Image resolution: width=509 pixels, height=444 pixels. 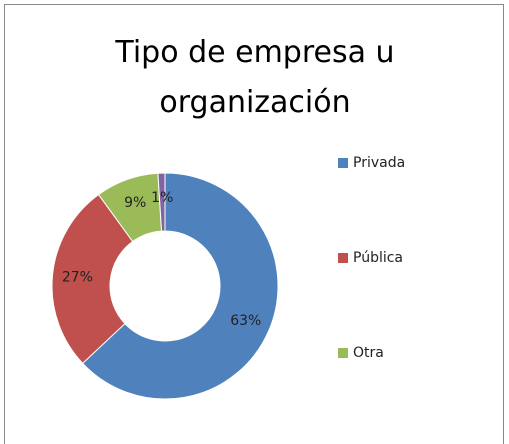 What do you see at coordinates (77, 278) in the screenshot?
I see `data-label: 27%` at bounding box center [77, 278].